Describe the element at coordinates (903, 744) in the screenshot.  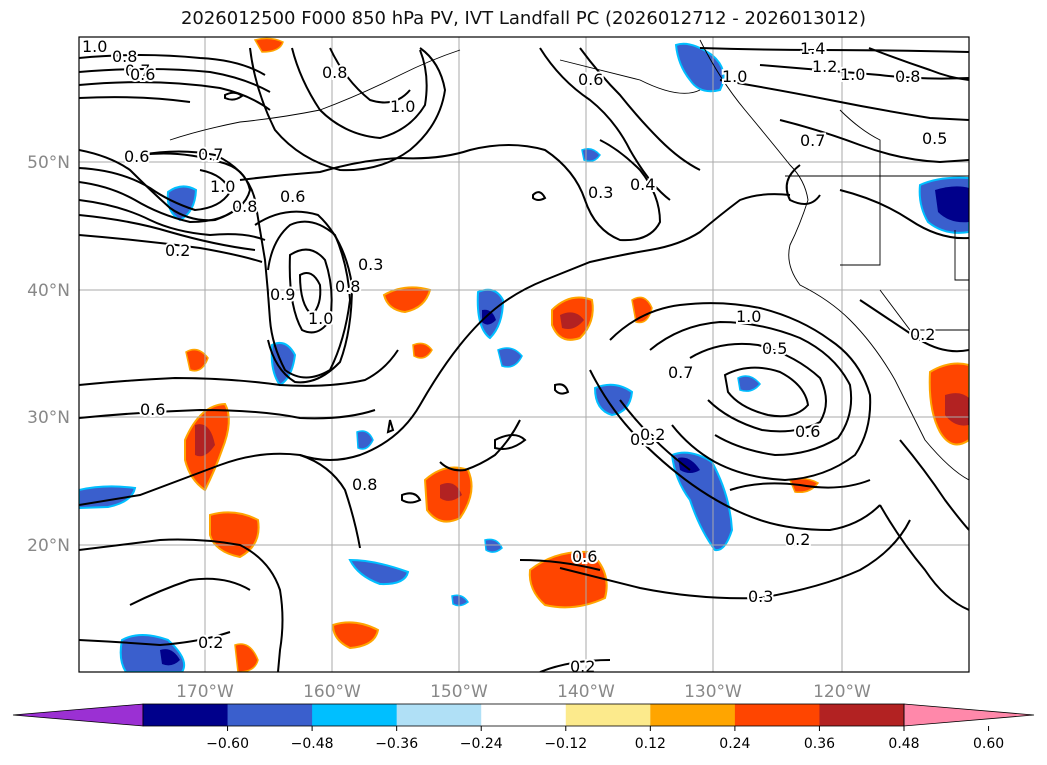
I see `colorbar-tick-label: 0.48` at that location.